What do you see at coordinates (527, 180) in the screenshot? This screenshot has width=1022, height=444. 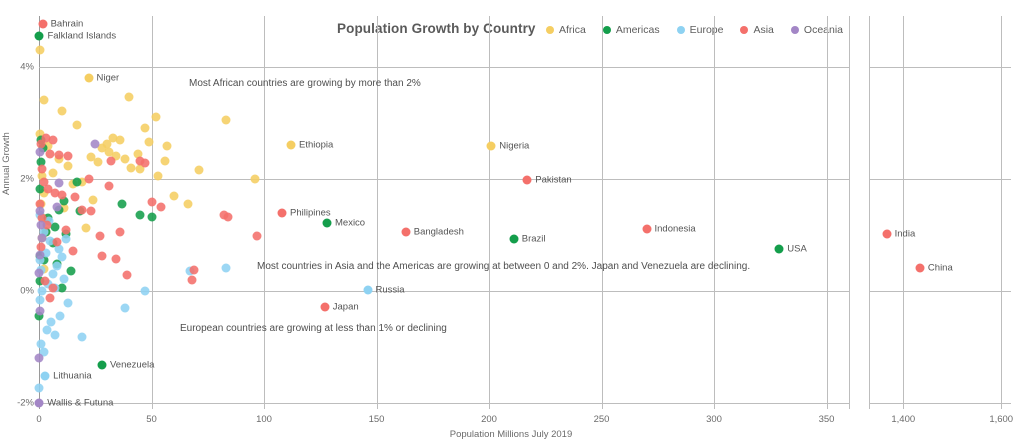 I see `data-point-pakistan` at bounding box center [527, 180].